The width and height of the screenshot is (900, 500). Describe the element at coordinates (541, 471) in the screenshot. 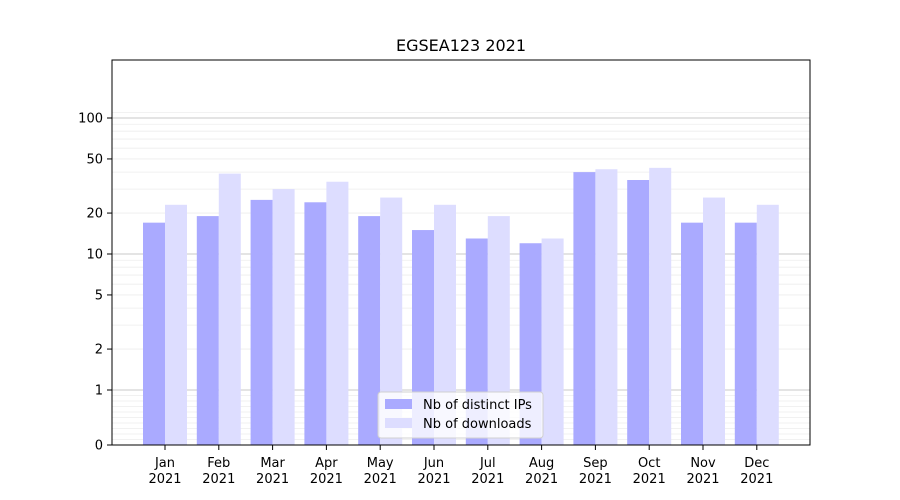

I see `x-tick-label: Aug 2021` at that location.